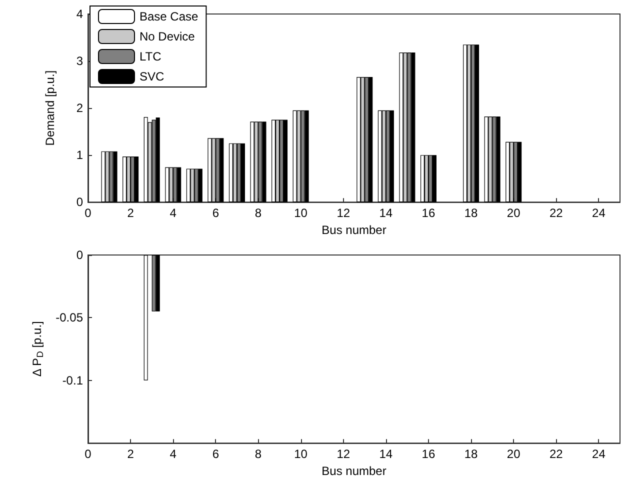 The image size is (632, 482). Describe the element at coordinates (556, 213) in the screenshot. I see `x-tick-label: 22` at that location.